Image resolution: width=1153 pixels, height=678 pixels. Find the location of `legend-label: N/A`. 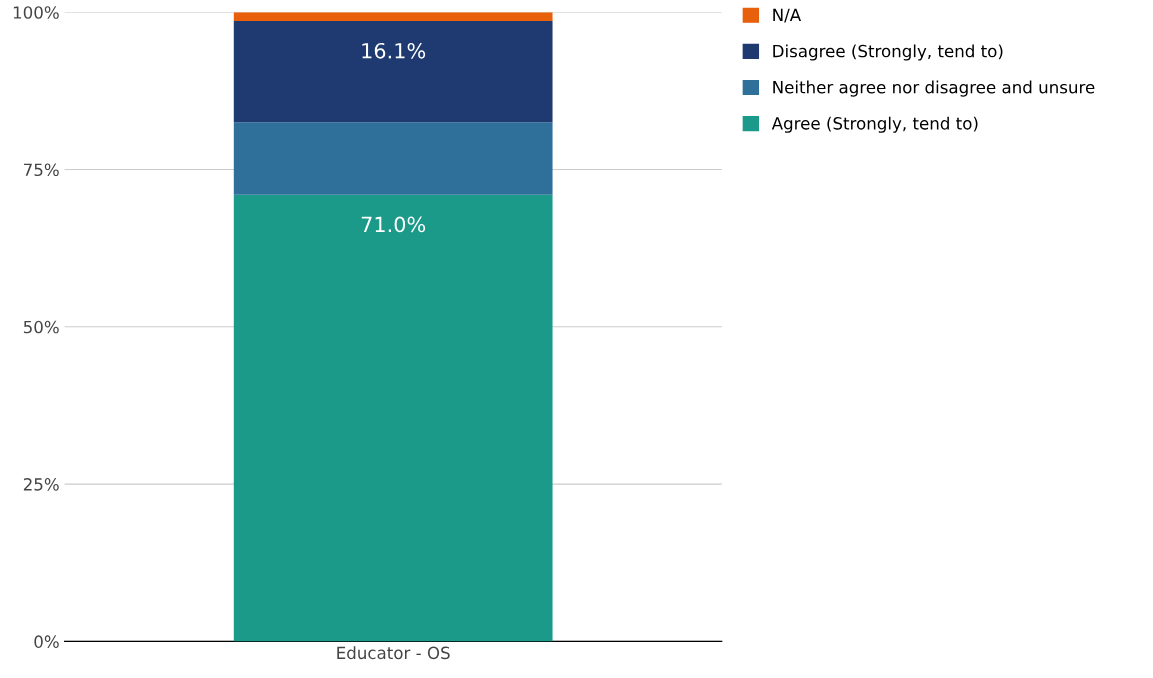

legend-label: N/A is located at coordinates (787, 15).